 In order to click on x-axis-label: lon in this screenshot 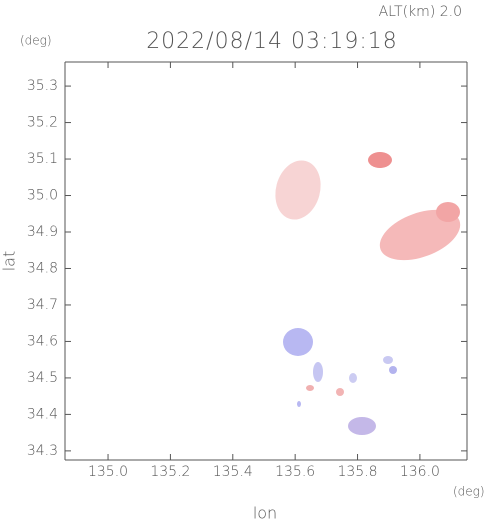, I will do `click(265, 512)`.